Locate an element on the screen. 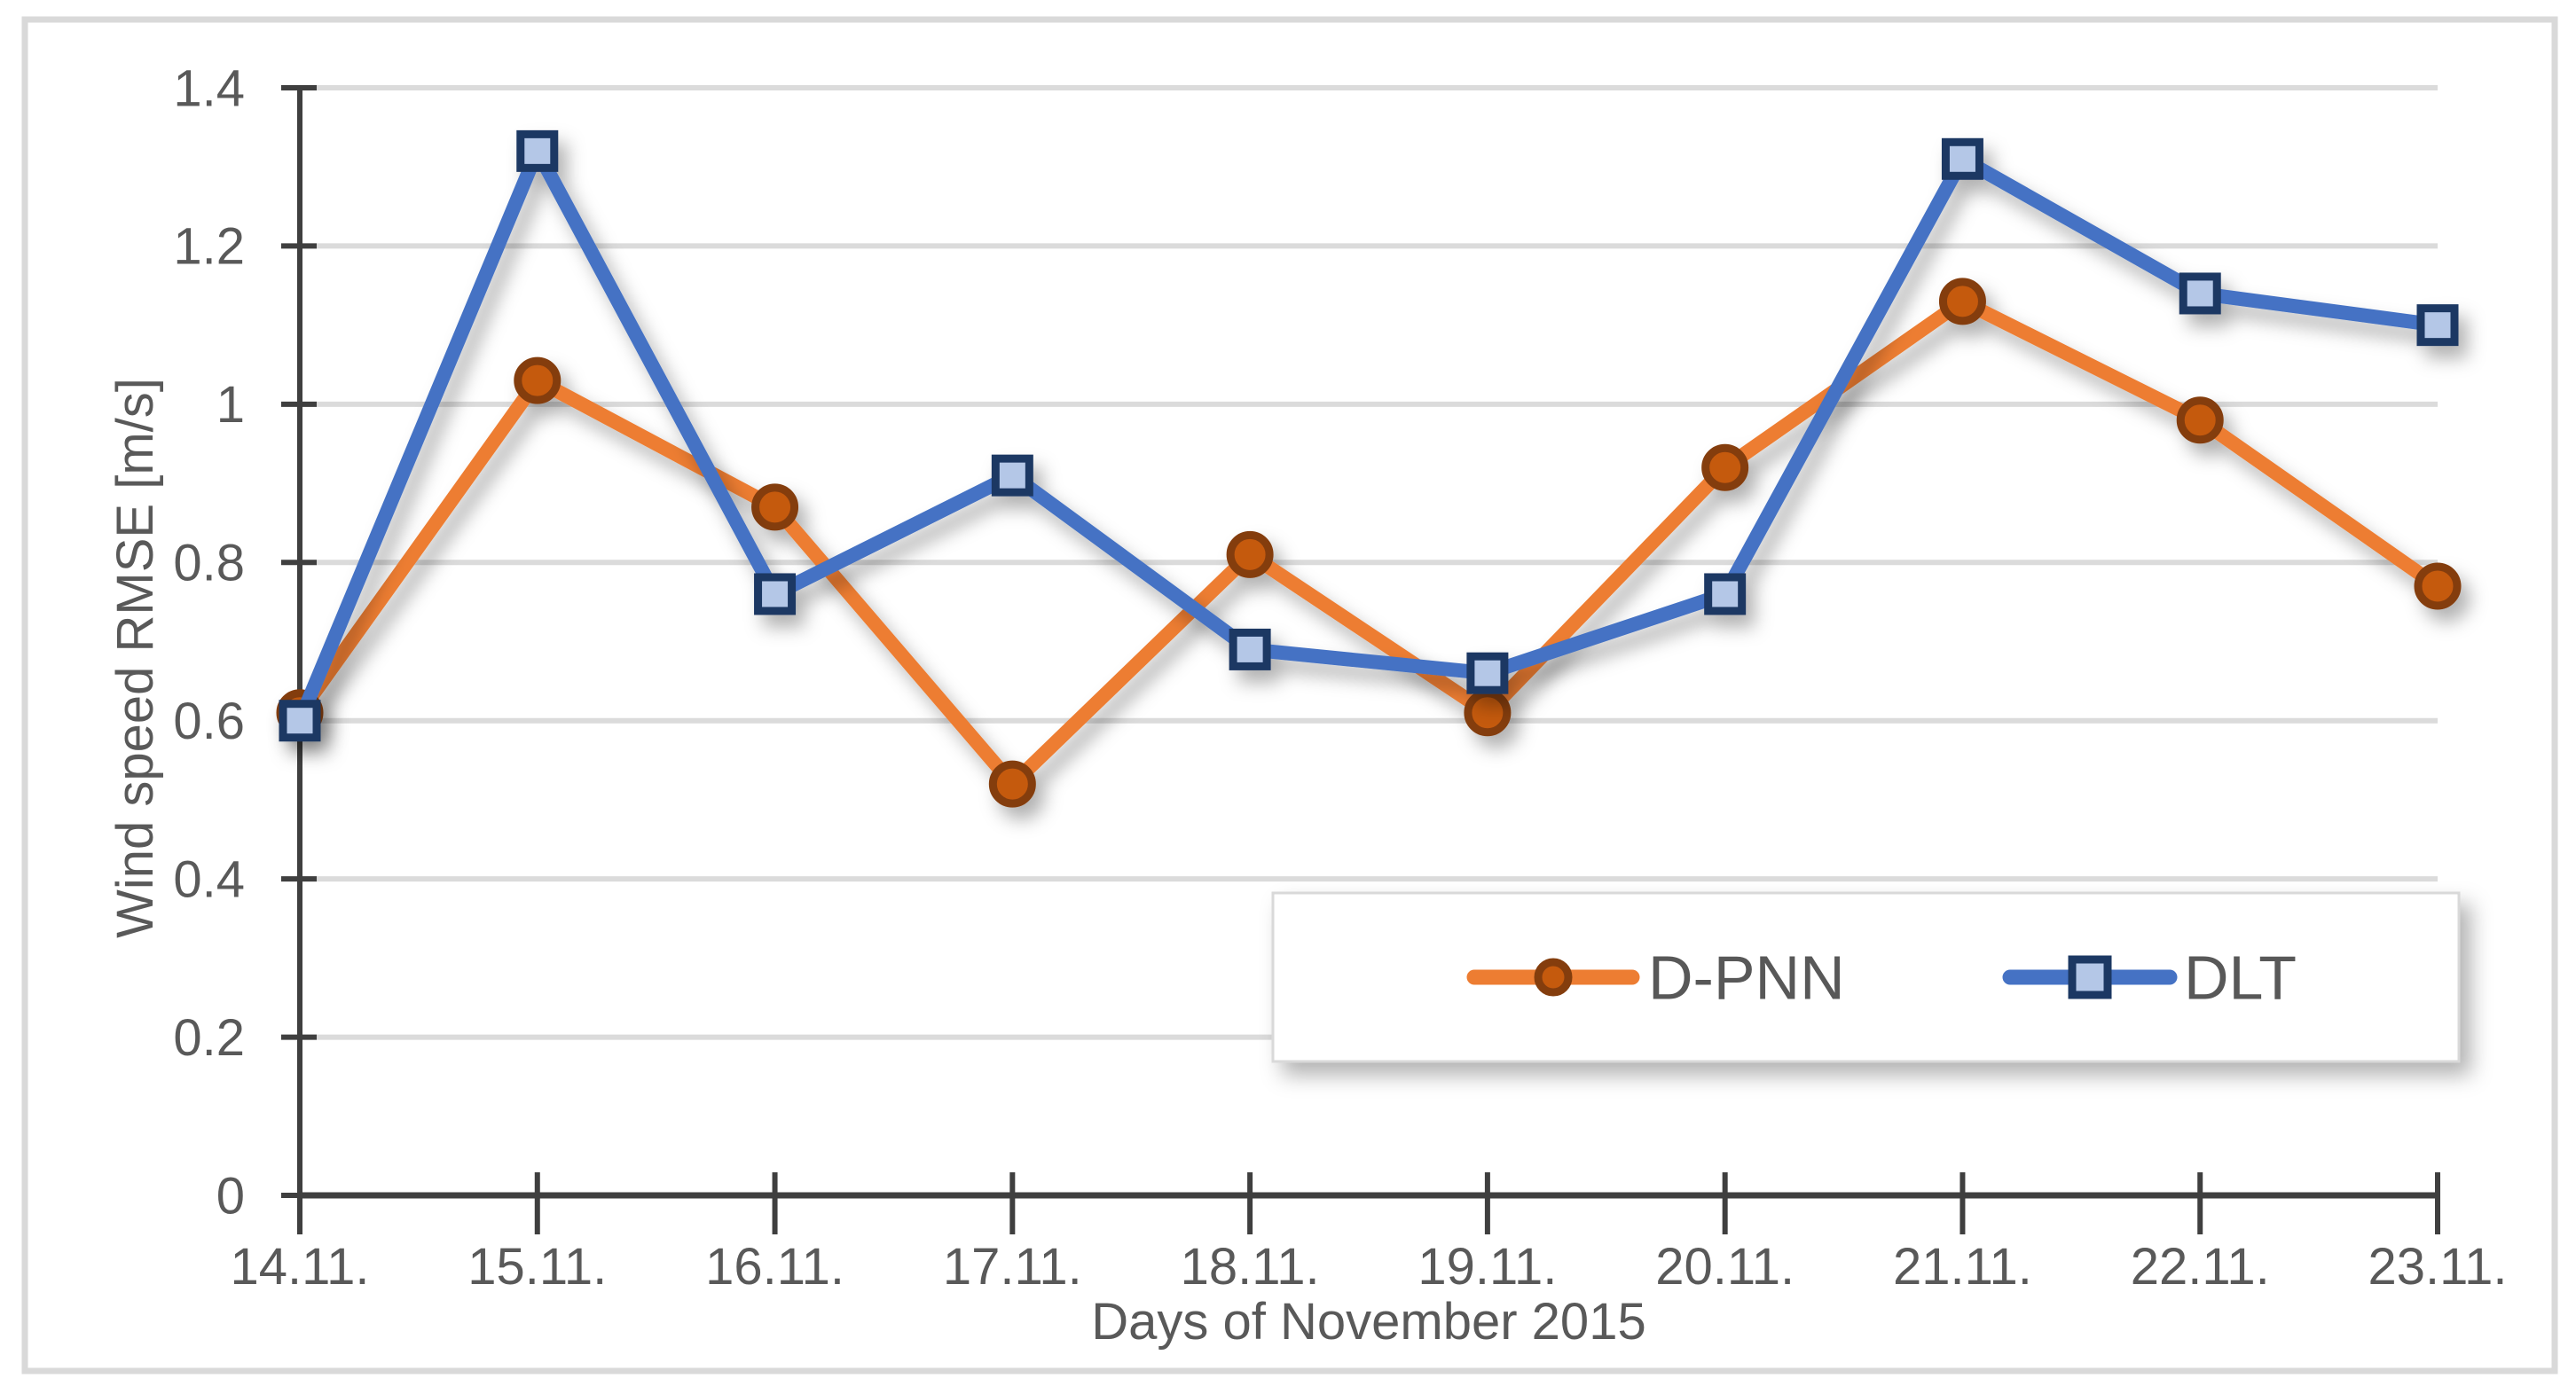 The height and width of the screenshot is (1394, 2576). y-tick-label: 1 is located at coordinates (230, 405).